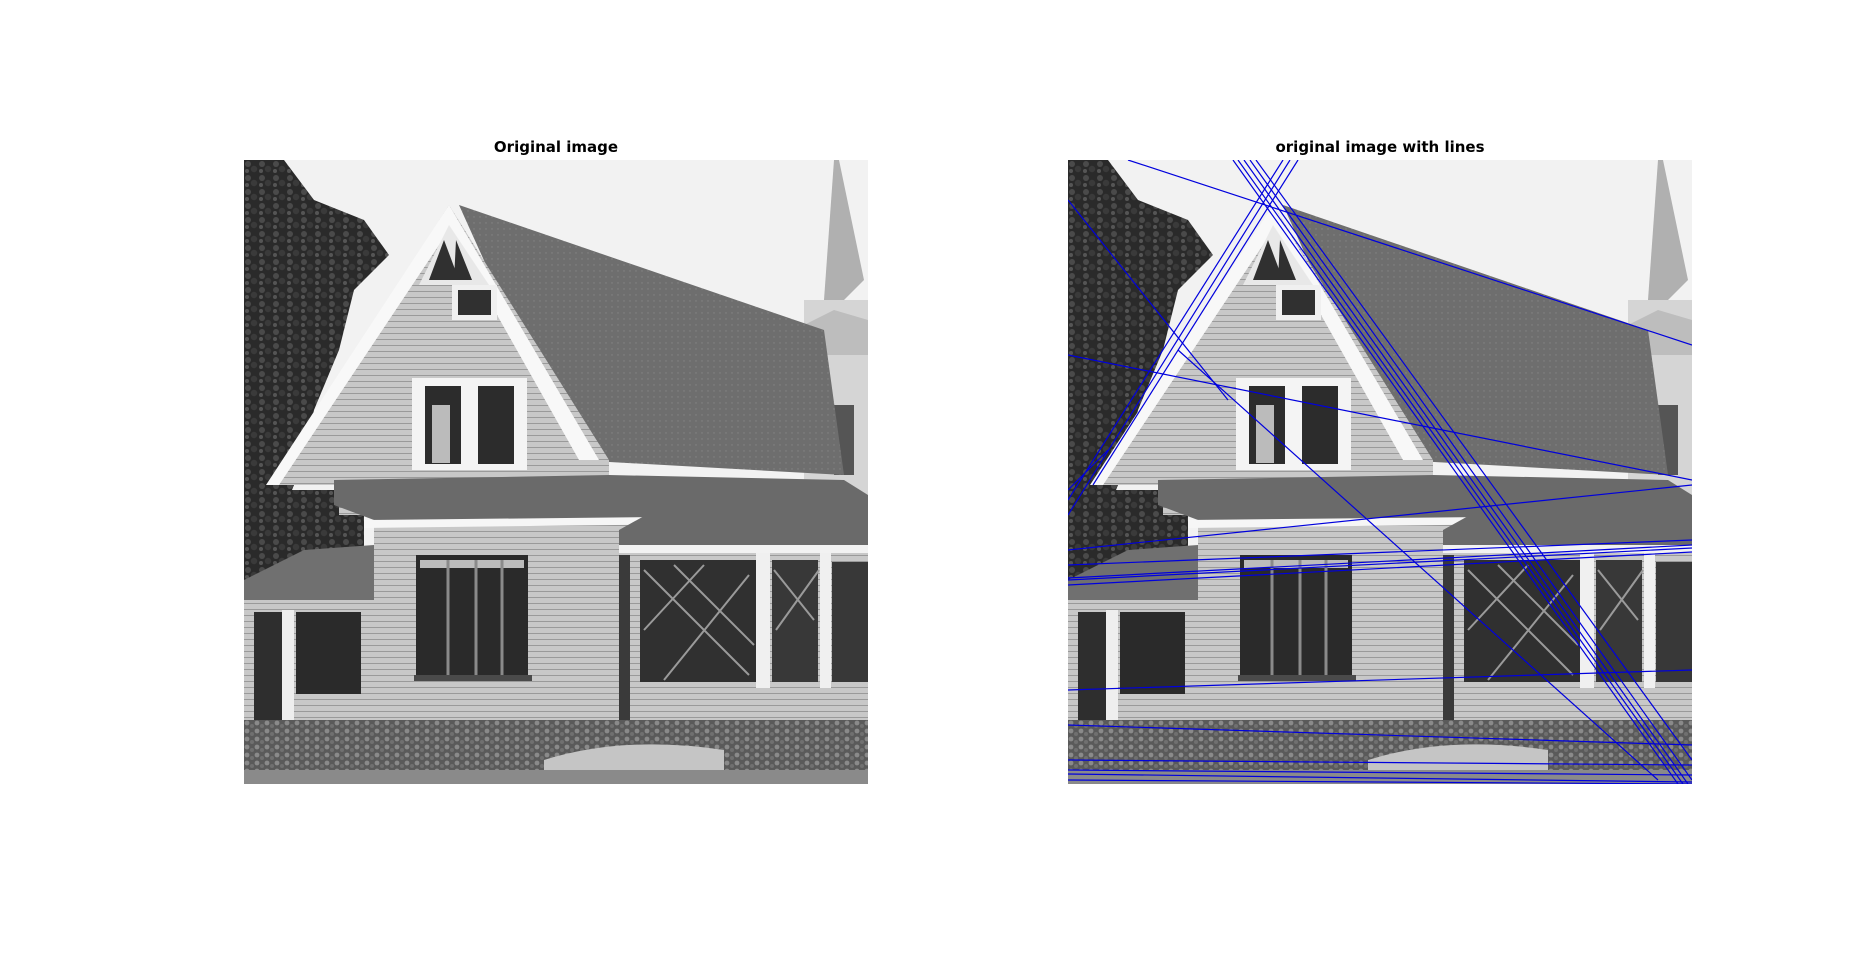 This screenshot has width=1853, height=970. What do you see at coordinates (556, 147) in the screenshot?
I see `left-panel-title: Original image` at bounding box center [556, 147].